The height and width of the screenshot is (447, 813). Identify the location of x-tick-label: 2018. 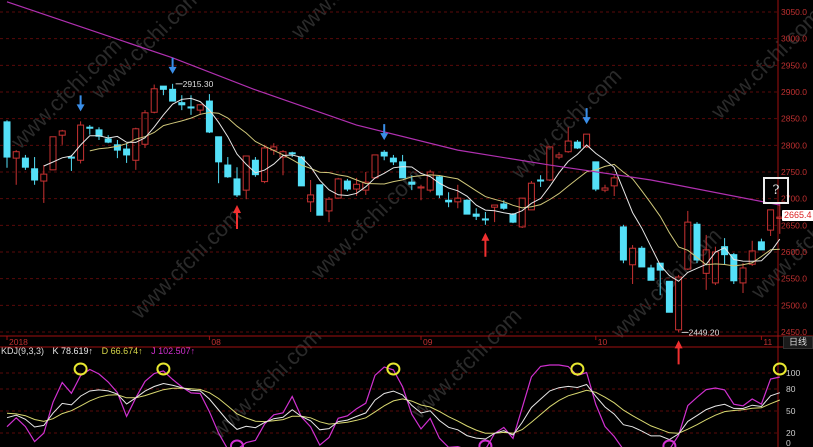
(18, 342).